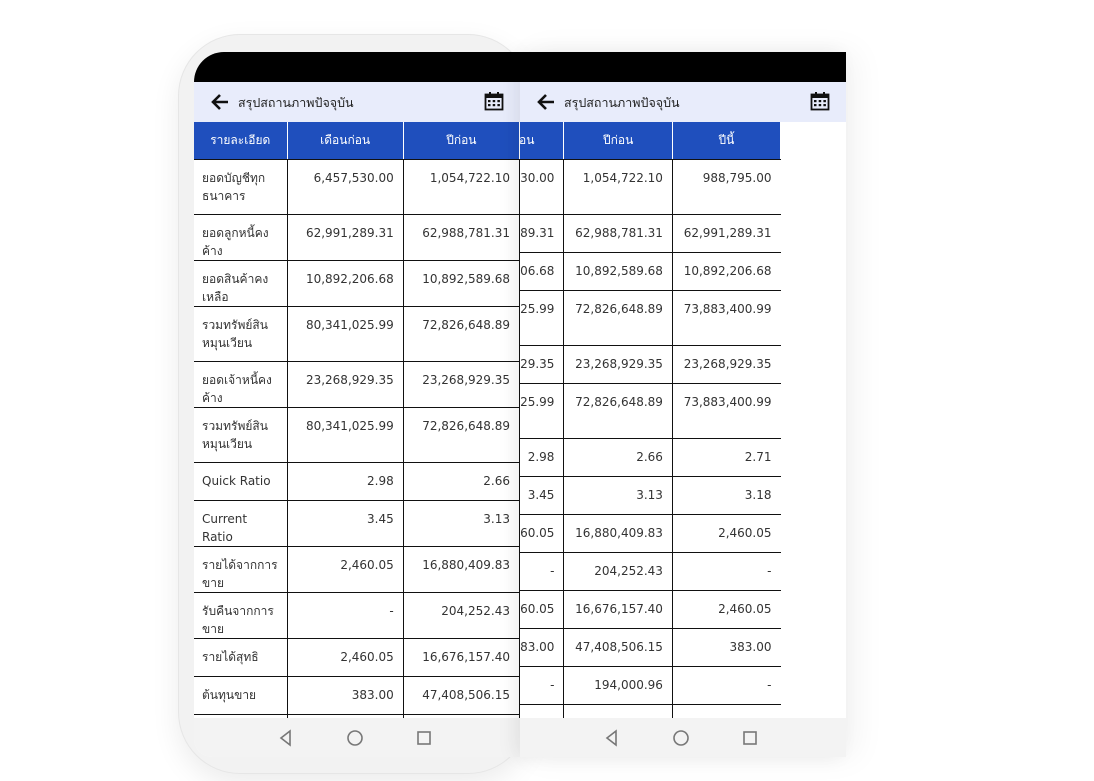  I want to click on status-bar, so click(357, 67).